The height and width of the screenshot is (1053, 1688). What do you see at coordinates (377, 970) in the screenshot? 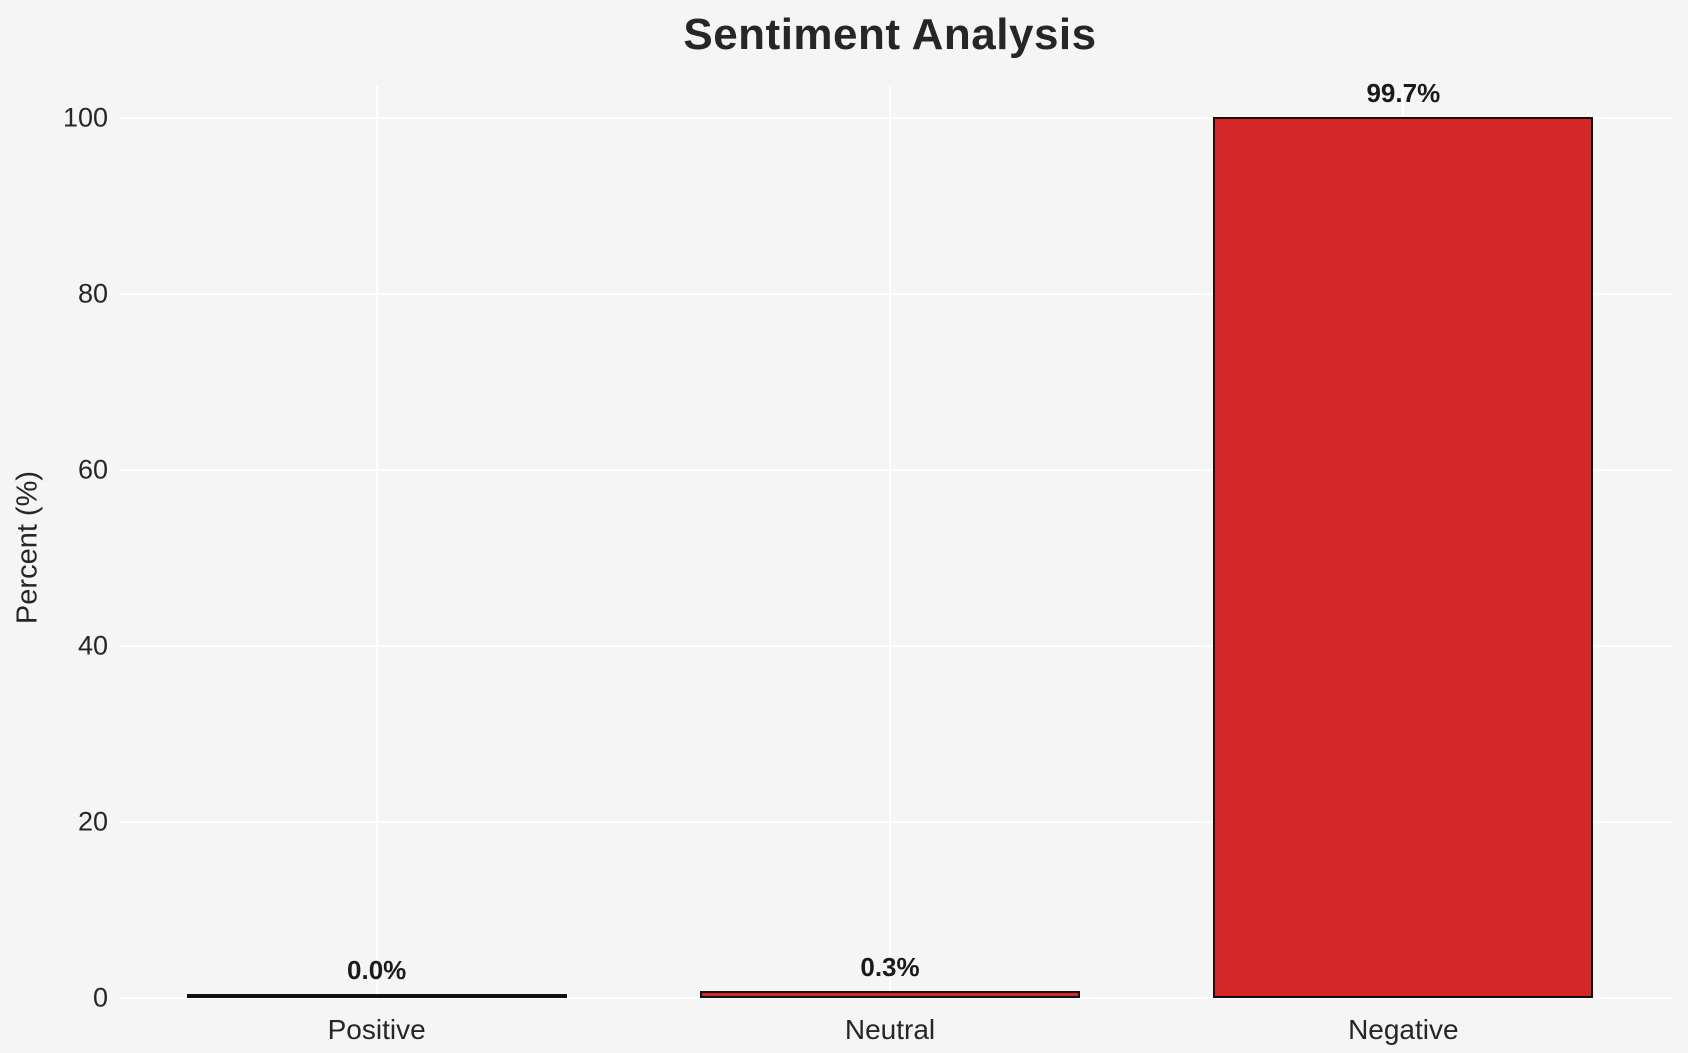
I see `bar-value-label: 0.0%` at bounding box center [377, 970].